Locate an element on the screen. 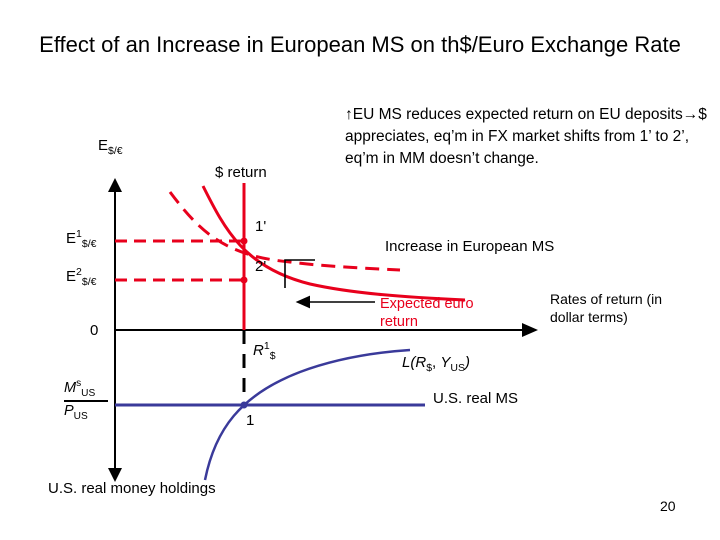 This screenshot has height=540, width=720. eq-point-1prime is located at coordinates (244, 241).